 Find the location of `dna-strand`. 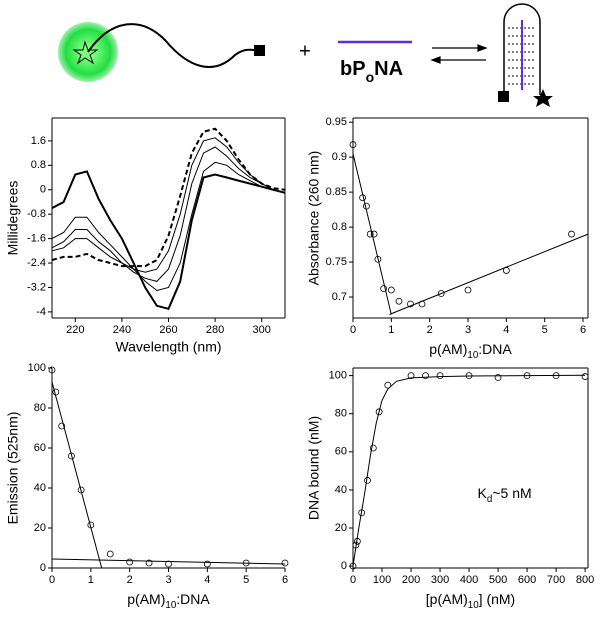

dna-strand is located at coordinates (171, 45).